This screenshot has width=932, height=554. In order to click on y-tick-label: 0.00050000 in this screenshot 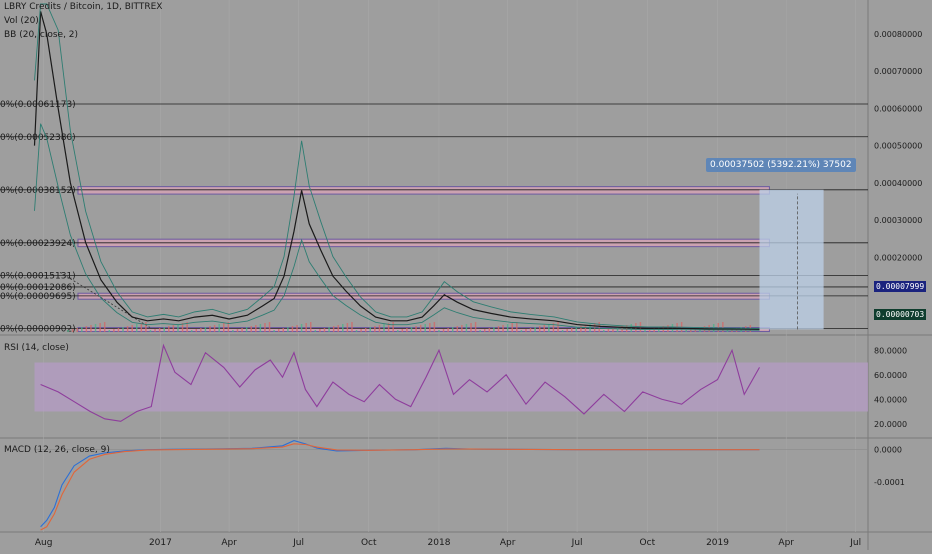, I will do `click(898, 146)`.